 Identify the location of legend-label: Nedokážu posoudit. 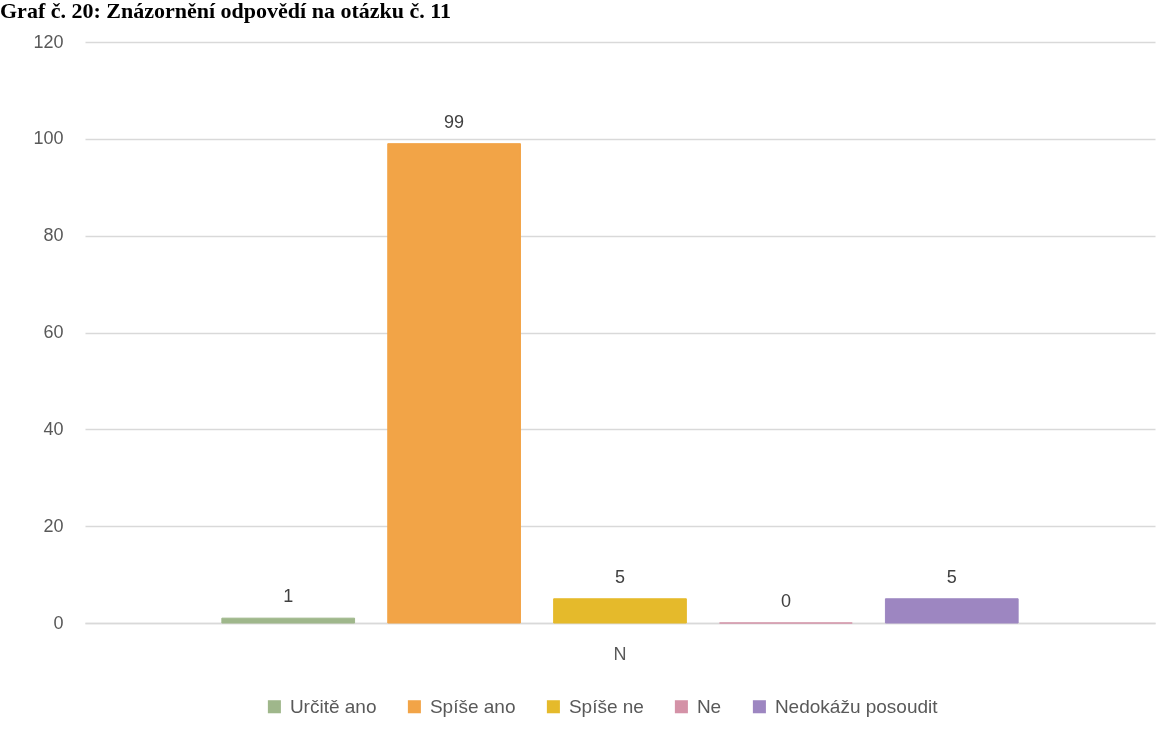
(856, 706).